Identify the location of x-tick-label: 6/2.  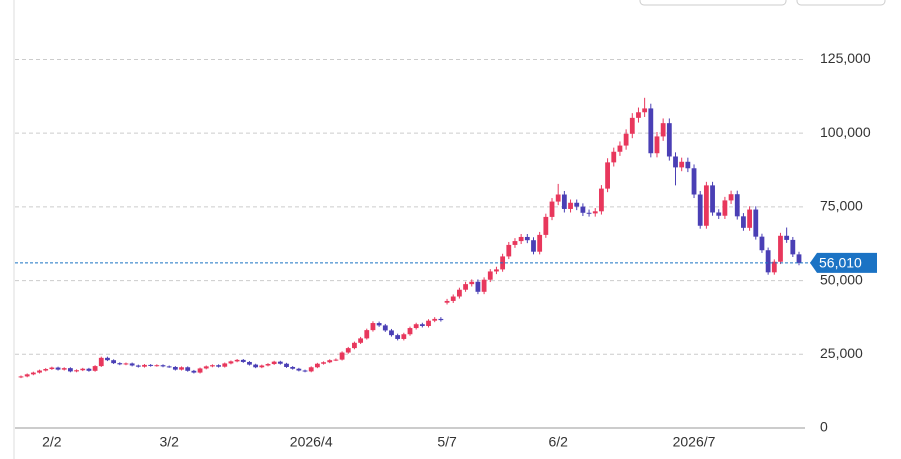
(558, 442).